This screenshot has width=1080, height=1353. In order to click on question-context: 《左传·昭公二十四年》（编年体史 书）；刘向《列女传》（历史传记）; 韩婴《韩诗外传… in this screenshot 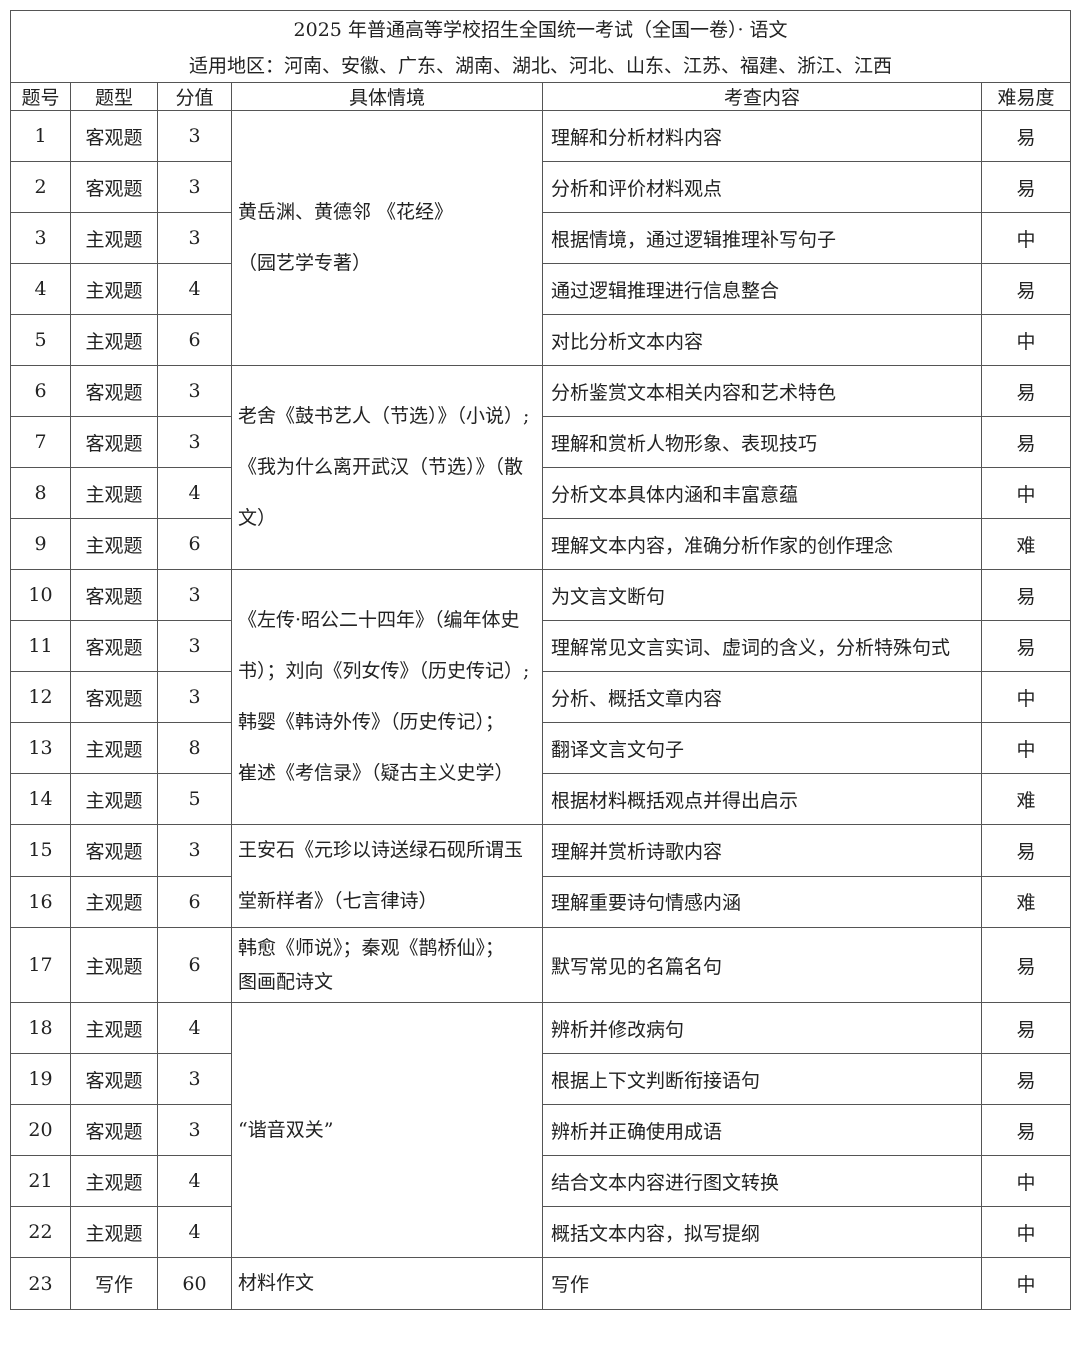, I will do `click(387, 697)`.